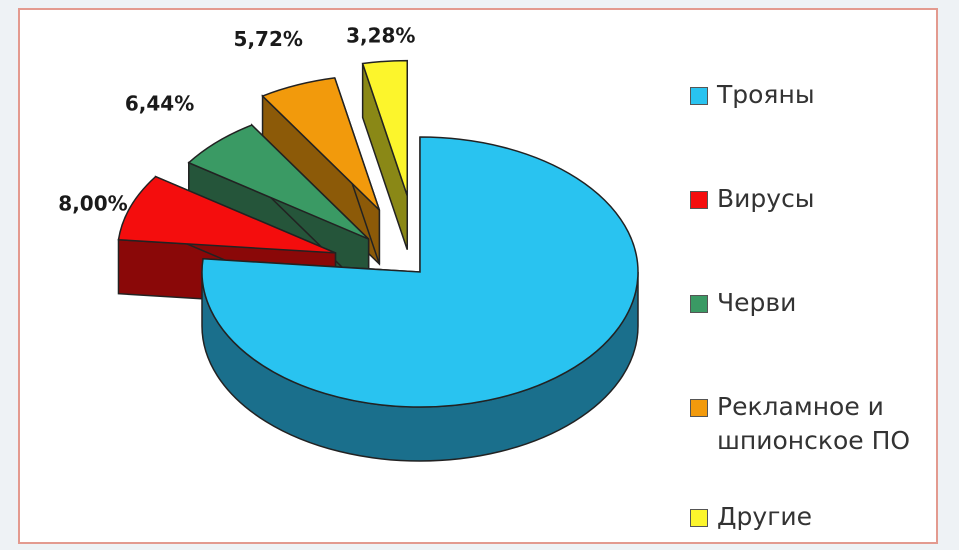 This screenshot has height=550, width=959. I want to click on legend-item-worms: Черви, so click(813, 303).